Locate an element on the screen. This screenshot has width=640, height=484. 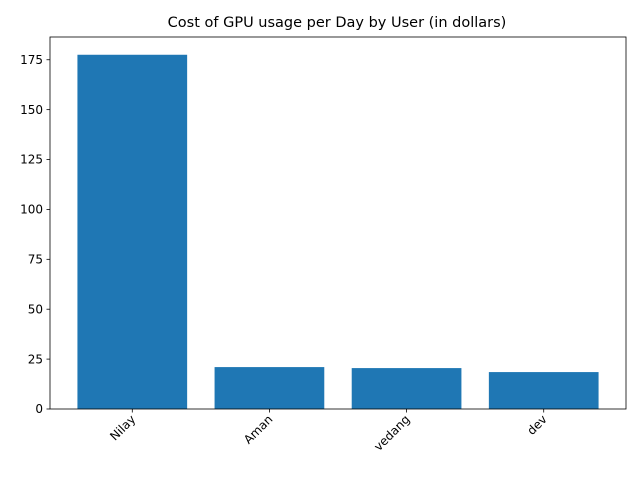
y-axis-ticks: 0 25 50 75 100 125 150 175 is located at coordinates (35, 234).